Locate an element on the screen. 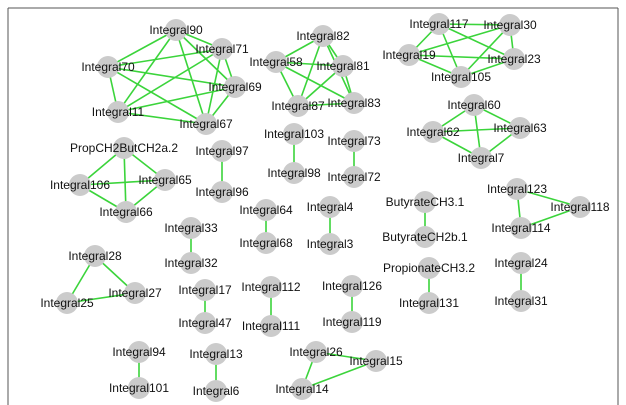 The height and width of the screenshot is (405, 626). node-Integral112: Integral112 is located at coordinates (271, 287).